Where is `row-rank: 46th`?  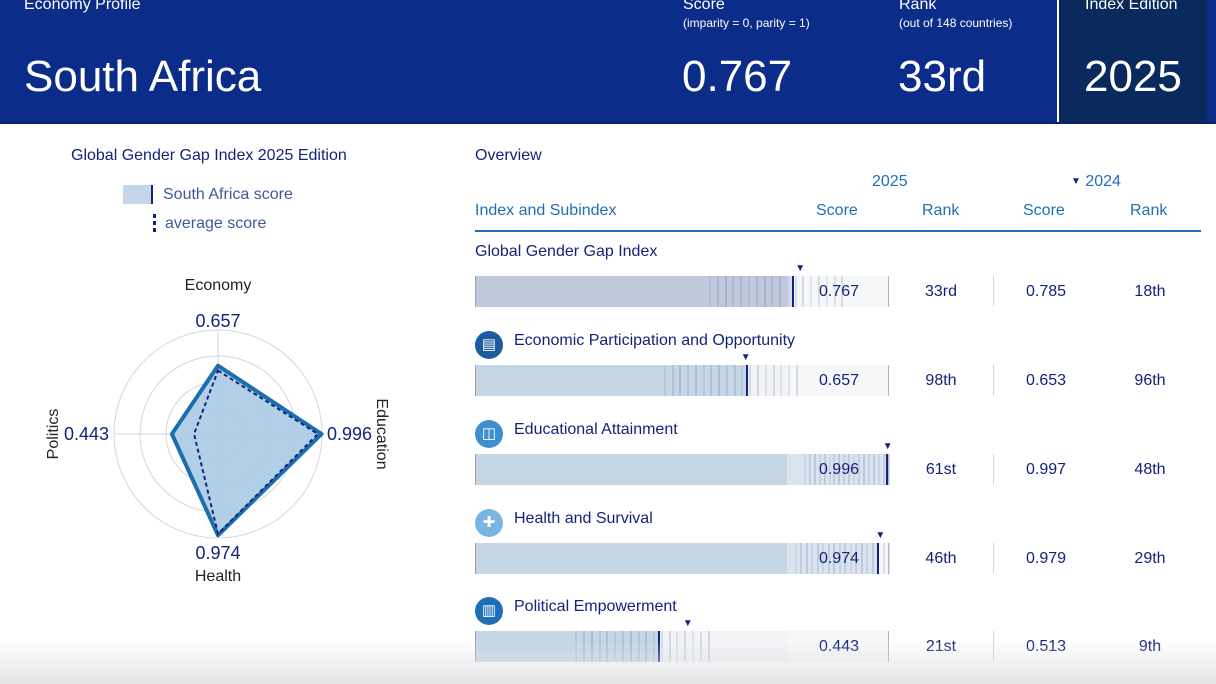 row-rank: 46th is located at coordinates (941, 558).